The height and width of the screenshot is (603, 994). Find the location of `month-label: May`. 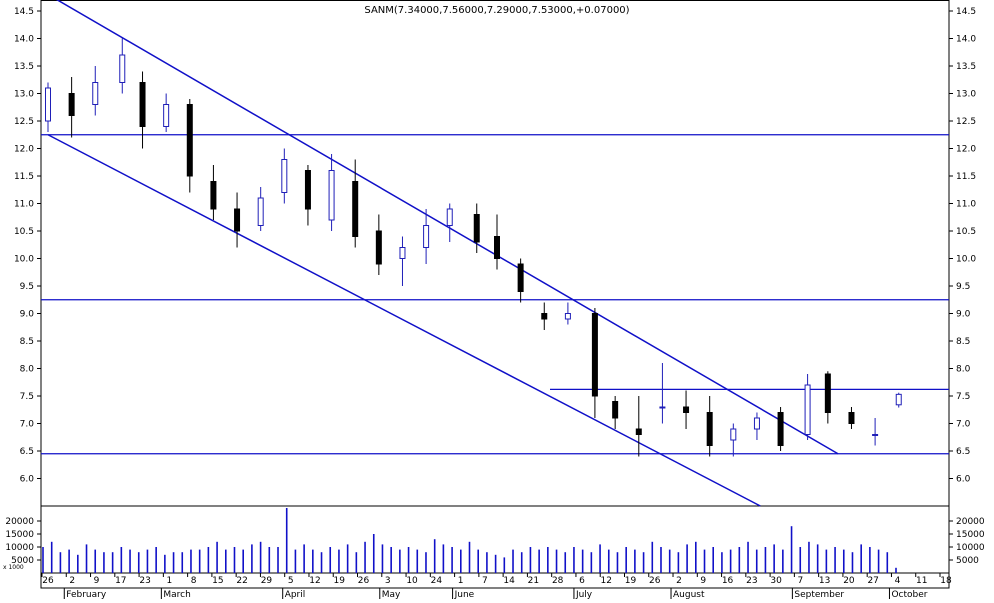

month-label: May is located at coordinates (391, 594).